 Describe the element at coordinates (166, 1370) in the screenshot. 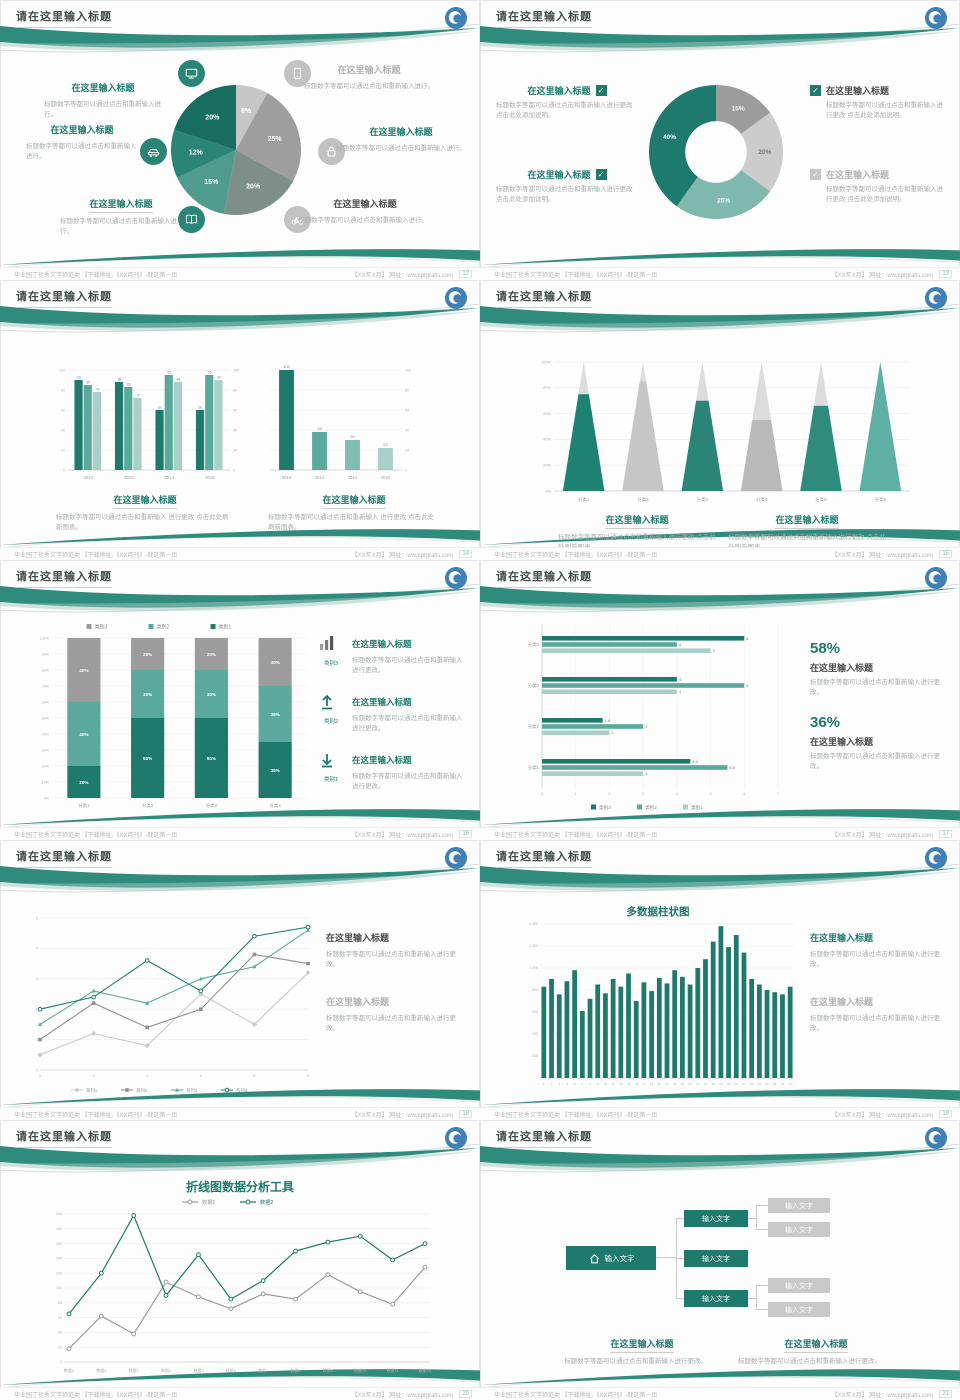

I see `svg-text: 数据4` at that location.